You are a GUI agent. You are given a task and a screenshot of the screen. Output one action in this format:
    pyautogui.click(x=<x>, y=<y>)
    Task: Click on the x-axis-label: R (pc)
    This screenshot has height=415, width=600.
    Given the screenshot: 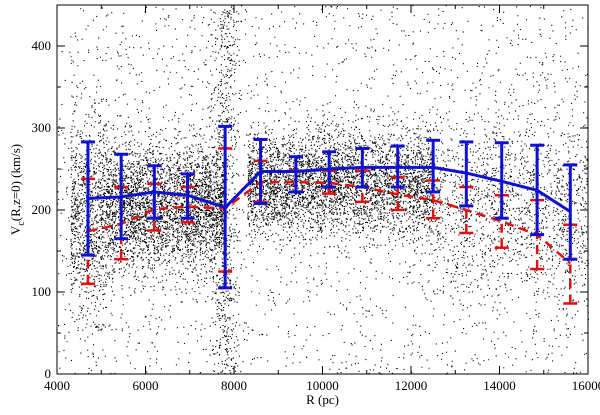 What is the action you would take?
    pyautogui.click(x=322, y=399)
    